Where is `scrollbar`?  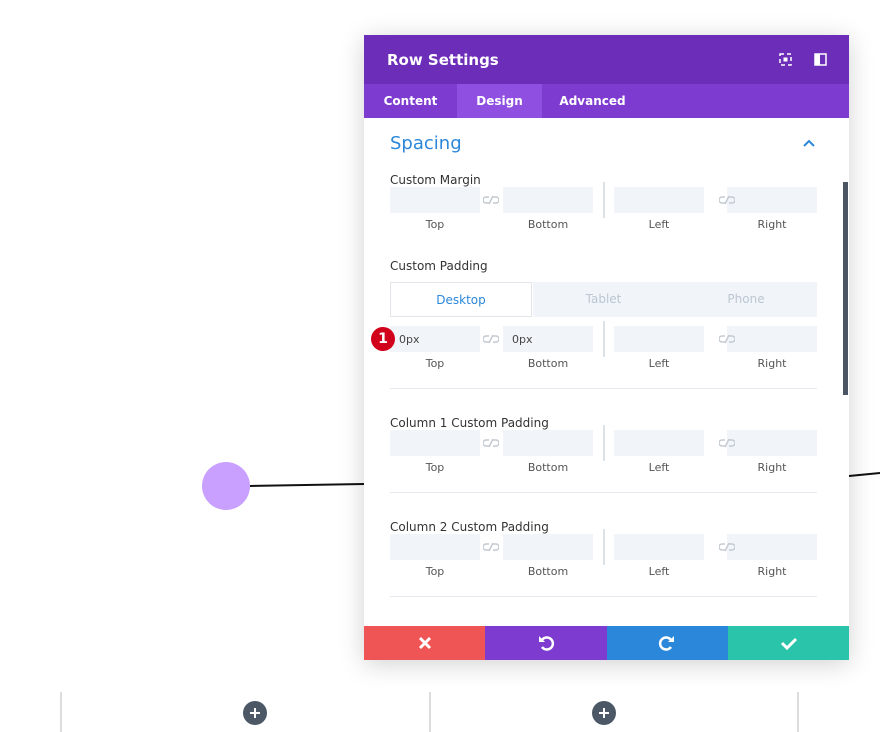
scrollbar is located at coordinates (845, 288).